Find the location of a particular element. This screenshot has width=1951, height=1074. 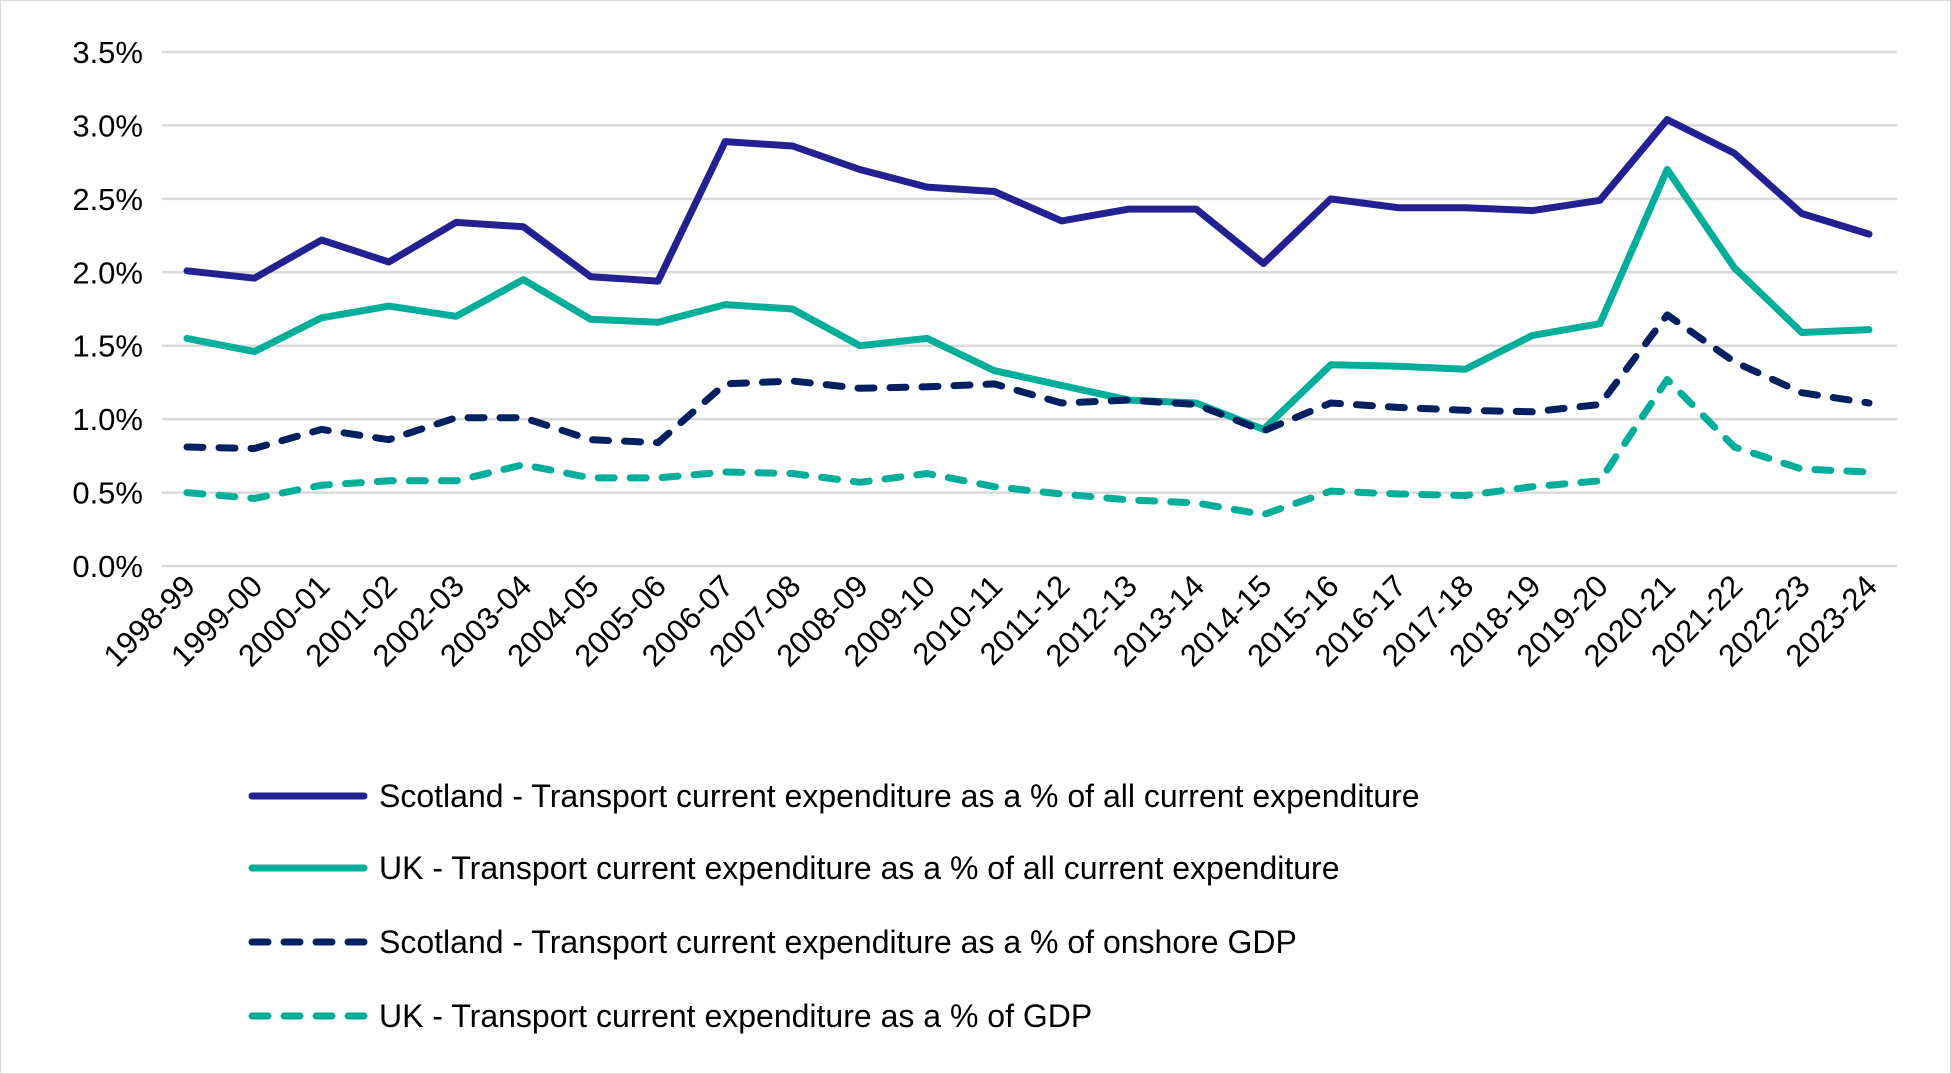

y-axis-labels: 0.0% 0.5% 1.0% 1.5% 2.0% 2.5% 3.0% 3.5% is located at coordinates (107, 309).